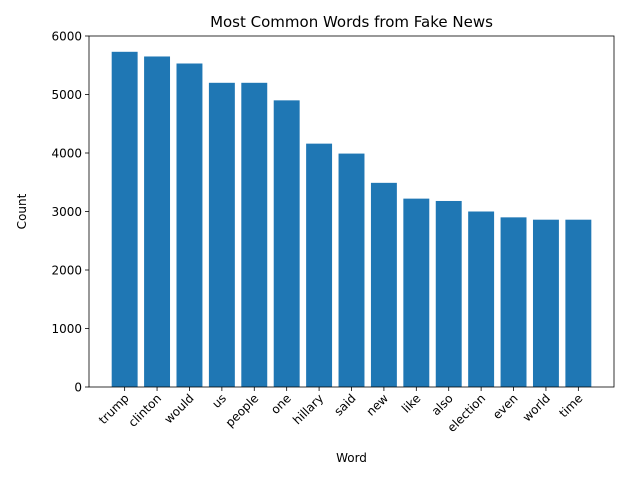 The width and height of the screenshot is (640, 480). What do you see at coordinates (178, 408) in the screenshot?
I see `x-tick-label: would` at bounding box center [178, 408].